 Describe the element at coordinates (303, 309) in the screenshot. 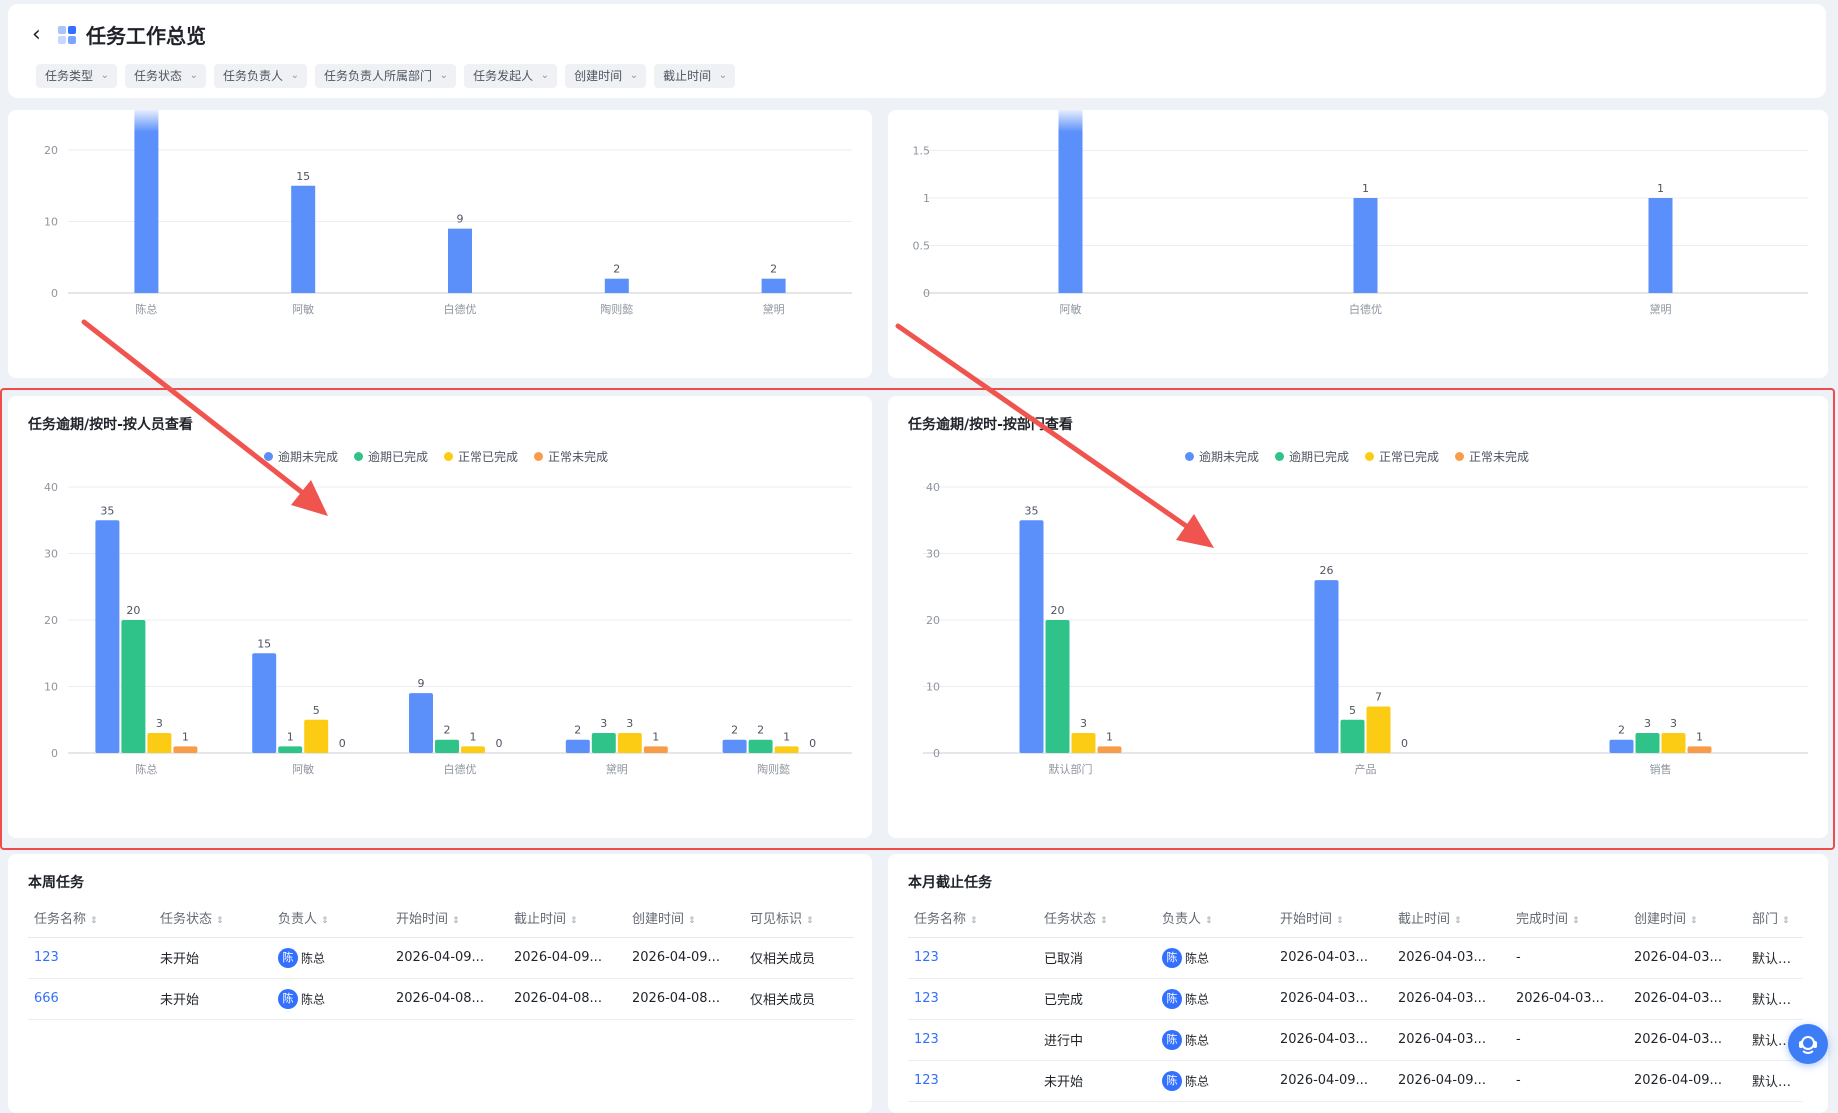

I see `x-tick-label: 阿敏` at that location.